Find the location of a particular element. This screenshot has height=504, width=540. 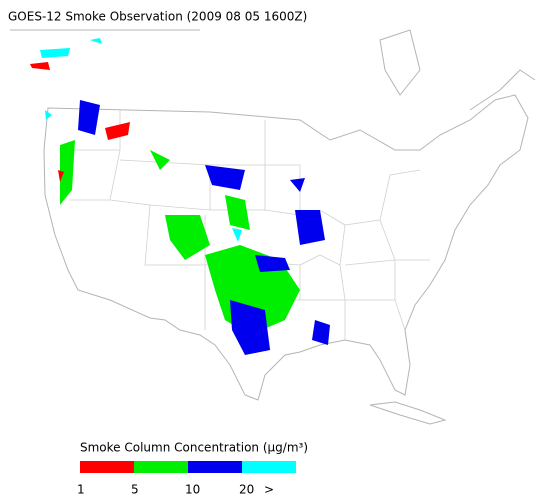

cuba is located at coordinates (408, 413).